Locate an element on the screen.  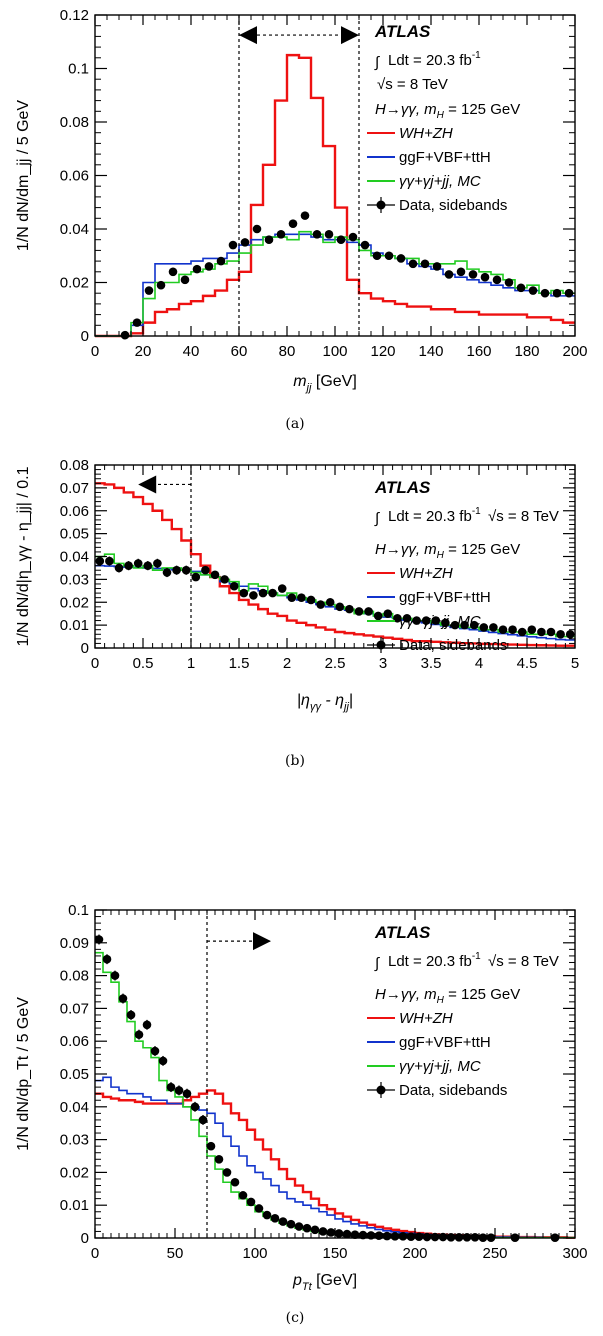
x-axis-label-sub: γγ is located at coordinates (316, 707).